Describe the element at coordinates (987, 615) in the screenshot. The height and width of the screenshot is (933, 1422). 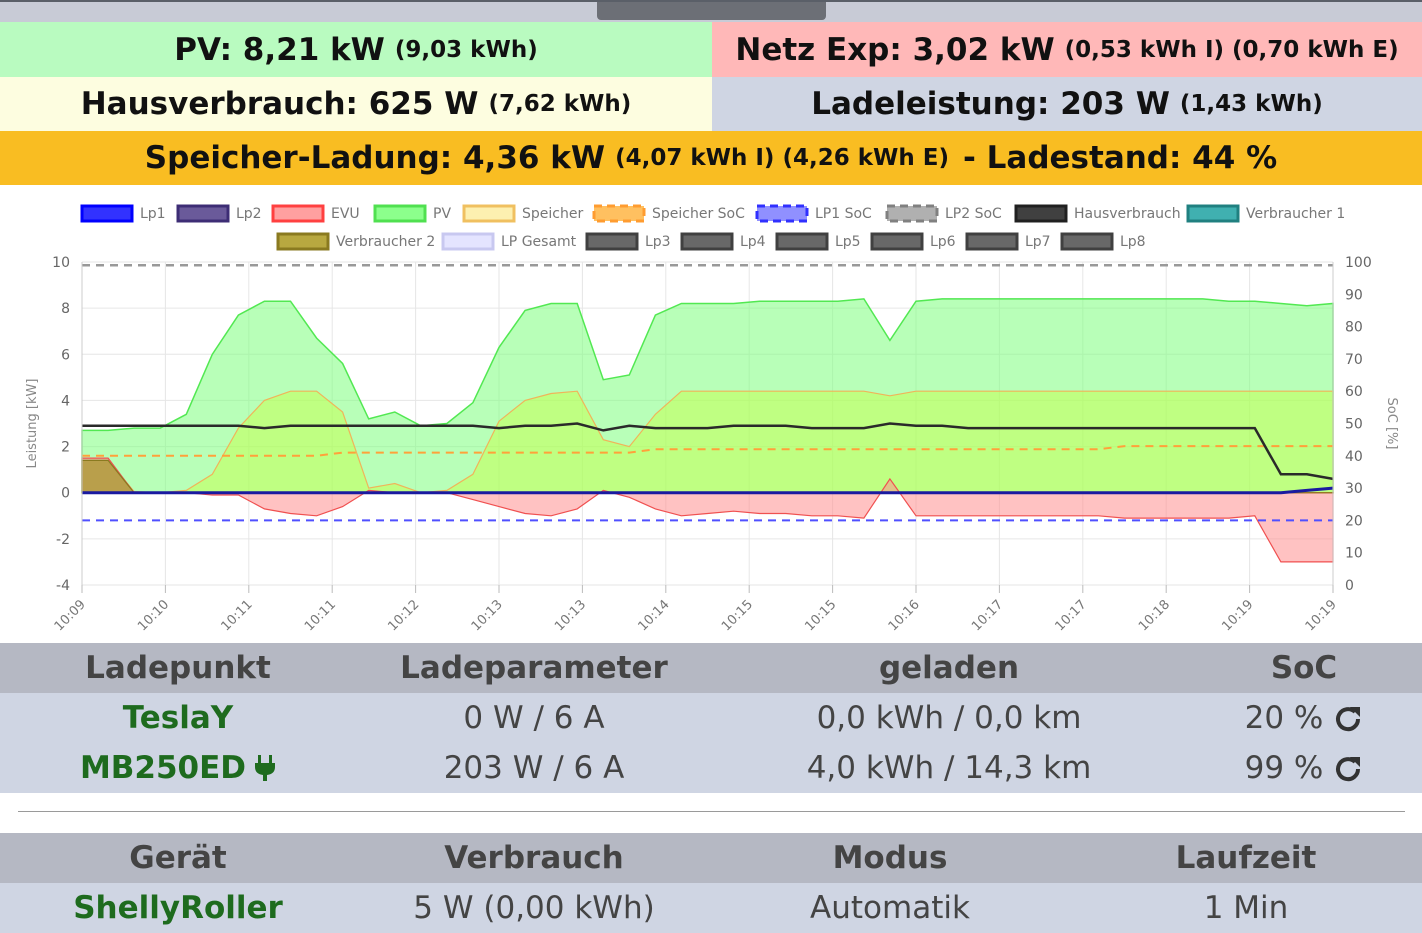
I see `x-tick-label: 10:17` at that location.